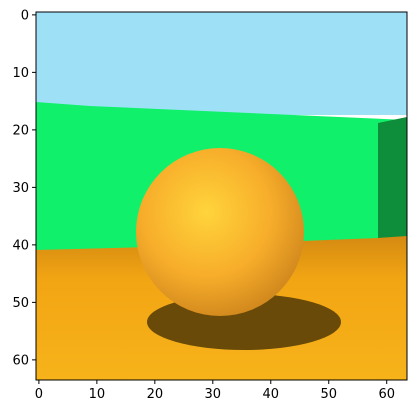  What do you see at coordinates (20, 303) in the screenshot?
I see `y-tick-label: 50` at bounding box center [20, 303].